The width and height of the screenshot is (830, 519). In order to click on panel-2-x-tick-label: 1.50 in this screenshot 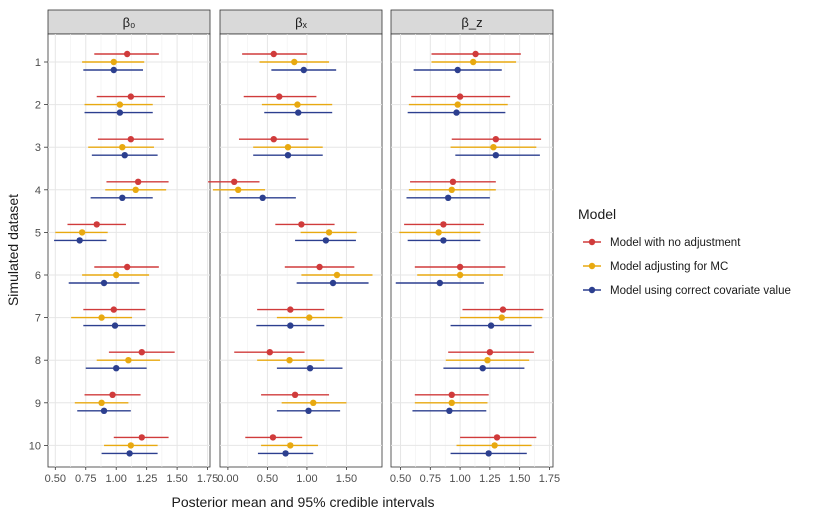, I will do `click(519, 479)`.